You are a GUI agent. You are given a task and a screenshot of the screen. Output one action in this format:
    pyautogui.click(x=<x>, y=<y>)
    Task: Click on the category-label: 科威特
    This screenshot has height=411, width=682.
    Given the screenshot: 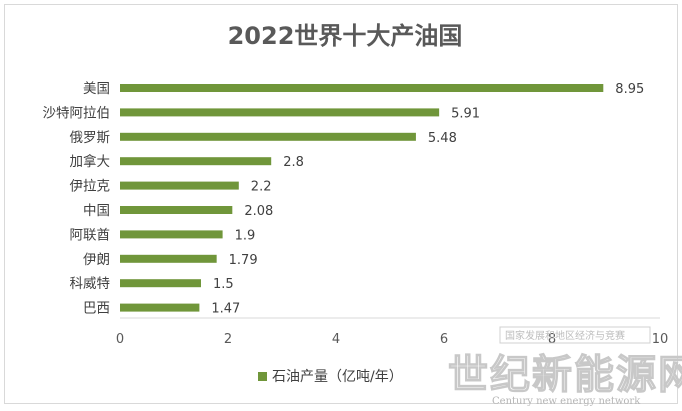 What is the action you would take?
    pyautogui.click(x=90, y=284)
    